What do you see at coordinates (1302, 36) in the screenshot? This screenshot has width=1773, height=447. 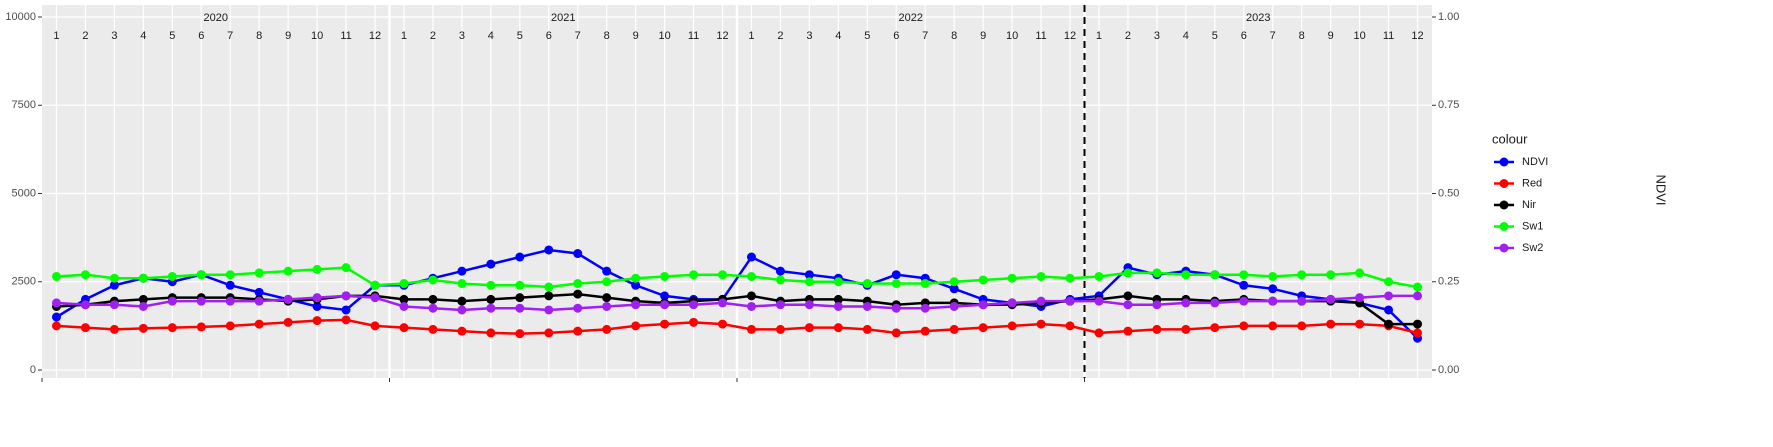 I see `month-label: 8` at bounding box center [1302, 36].